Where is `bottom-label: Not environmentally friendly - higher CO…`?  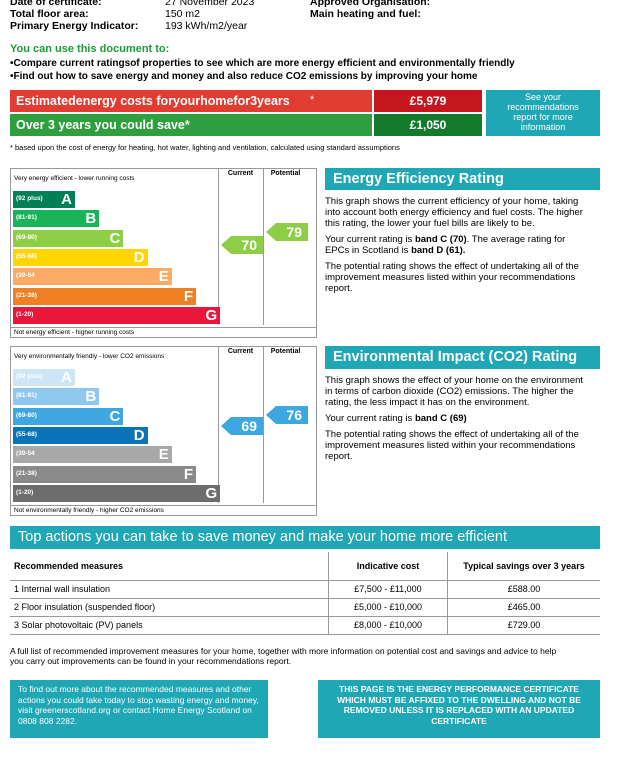
bottom-label: Not environmentally friendly - higher CO… is located at coordinates (89, 510).